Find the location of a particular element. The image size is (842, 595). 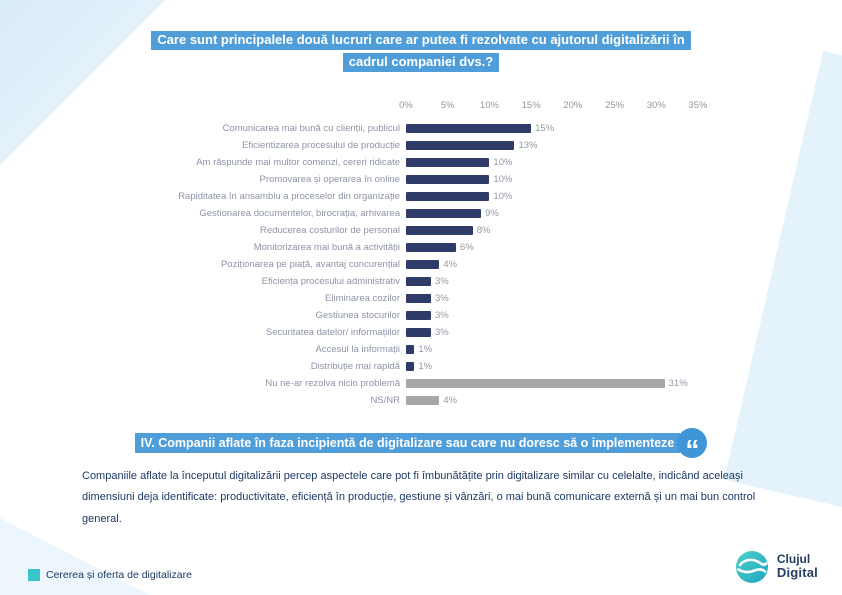

category-label: Eficiența procesului administrativ is located at coordinates (330, 281).